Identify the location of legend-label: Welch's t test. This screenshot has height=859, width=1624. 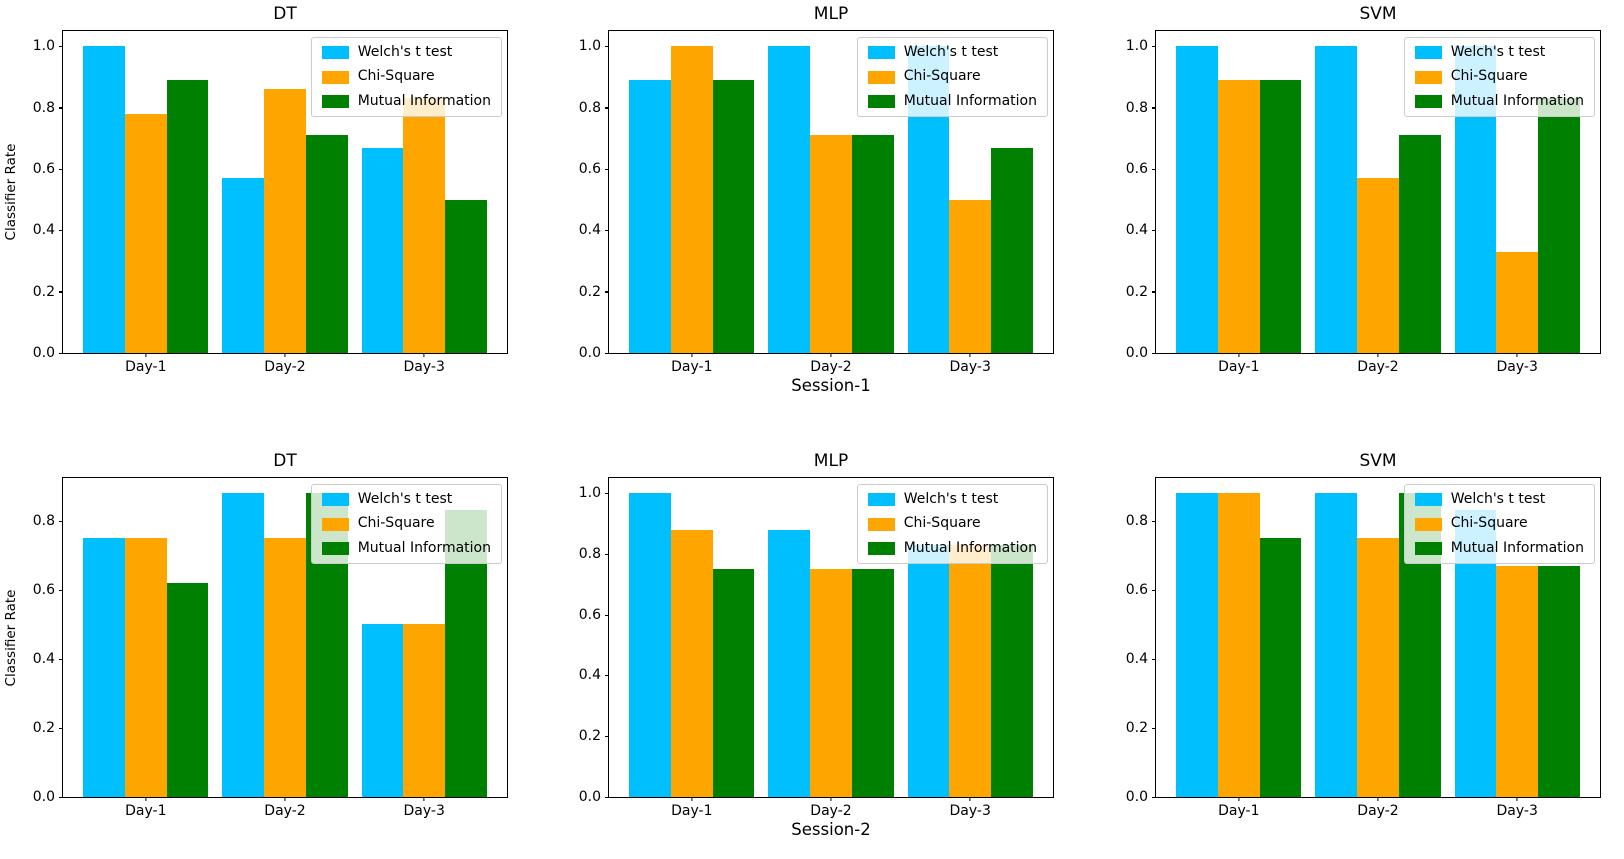
(951, 499).